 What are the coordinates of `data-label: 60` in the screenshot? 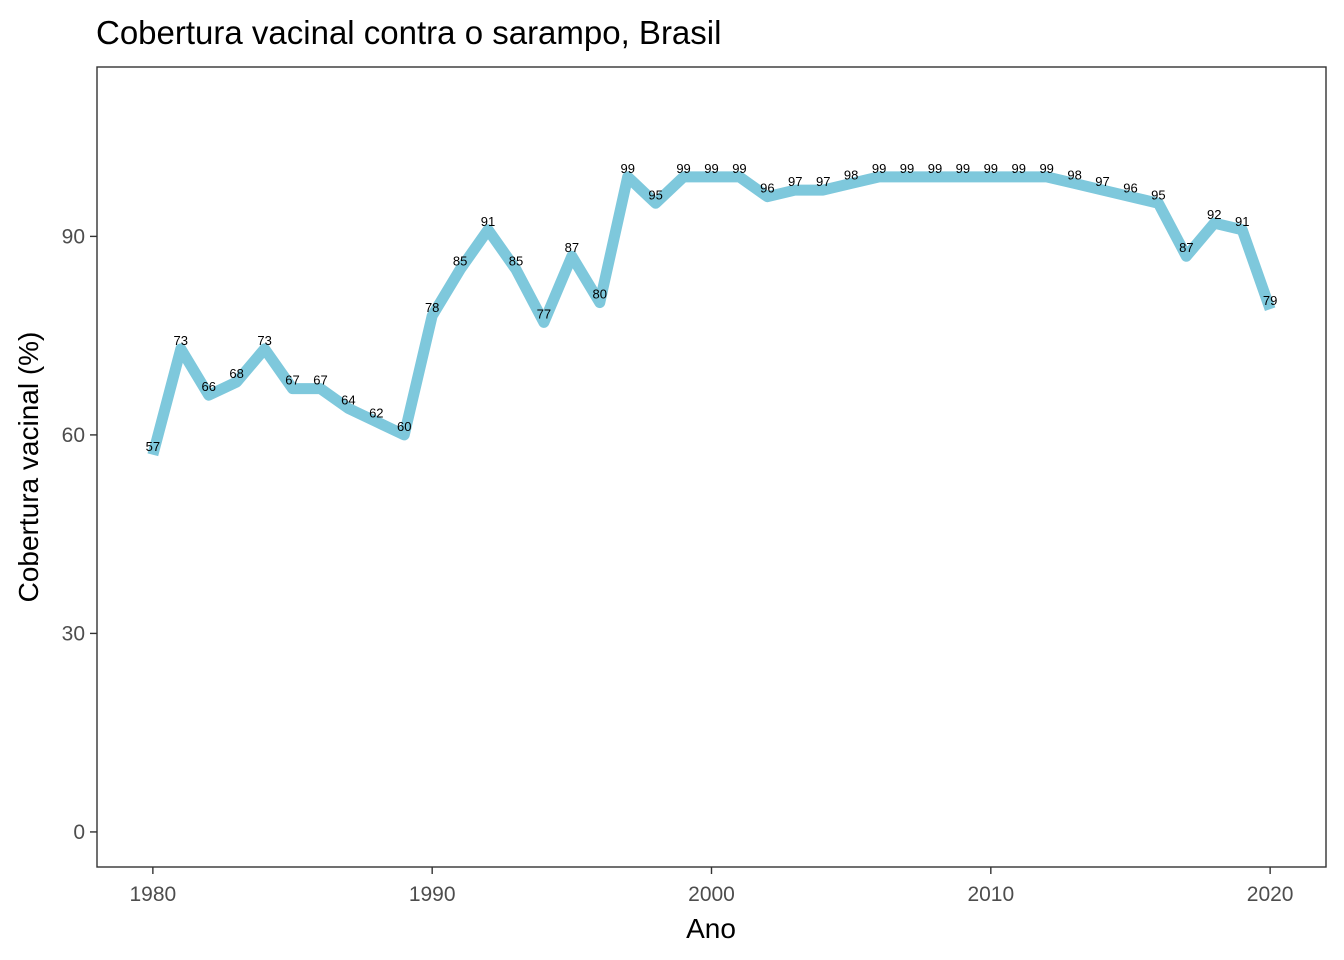 It's located at (404, 426).